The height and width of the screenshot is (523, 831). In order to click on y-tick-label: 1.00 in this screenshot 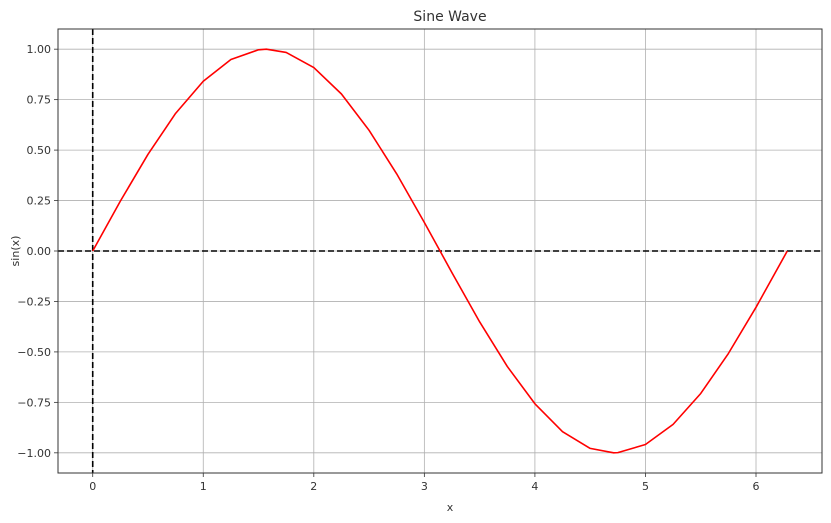, I will do `click(39, 49)`.